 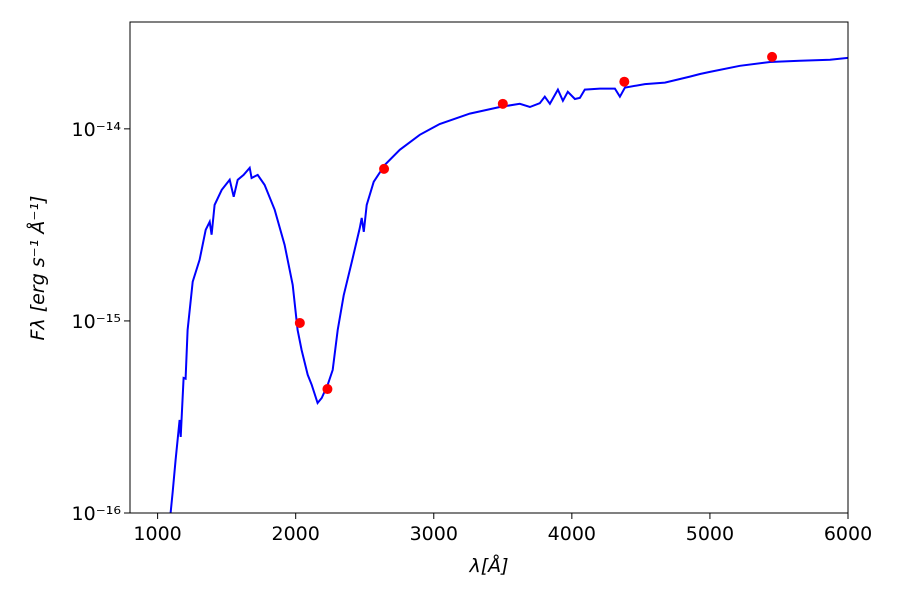 I want to click on y-tick-label: 10⁻¹⁵, so click(x=96, y=322).